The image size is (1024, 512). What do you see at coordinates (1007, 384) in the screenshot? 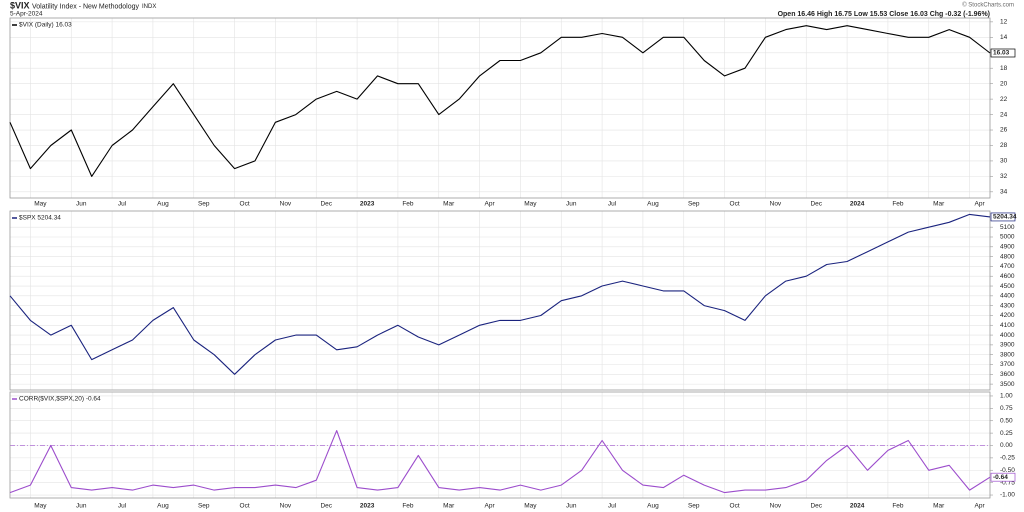
I see `y-tick-label: 3500` at bounding box center [1007, 384].